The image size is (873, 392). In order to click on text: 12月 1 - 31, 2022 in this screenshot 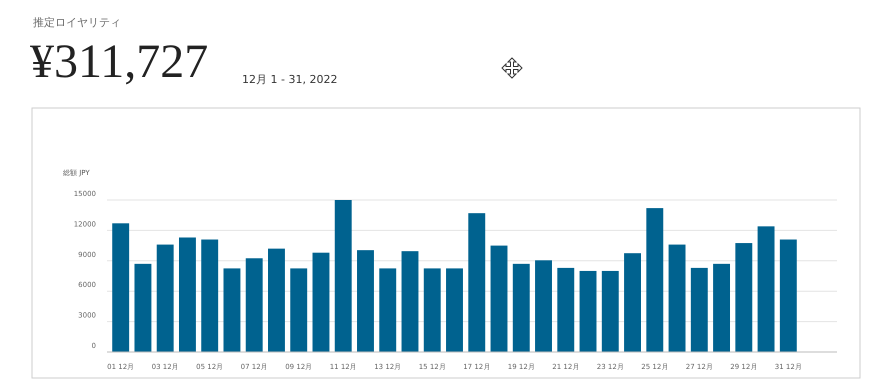, I will do `click(290, 79)`.